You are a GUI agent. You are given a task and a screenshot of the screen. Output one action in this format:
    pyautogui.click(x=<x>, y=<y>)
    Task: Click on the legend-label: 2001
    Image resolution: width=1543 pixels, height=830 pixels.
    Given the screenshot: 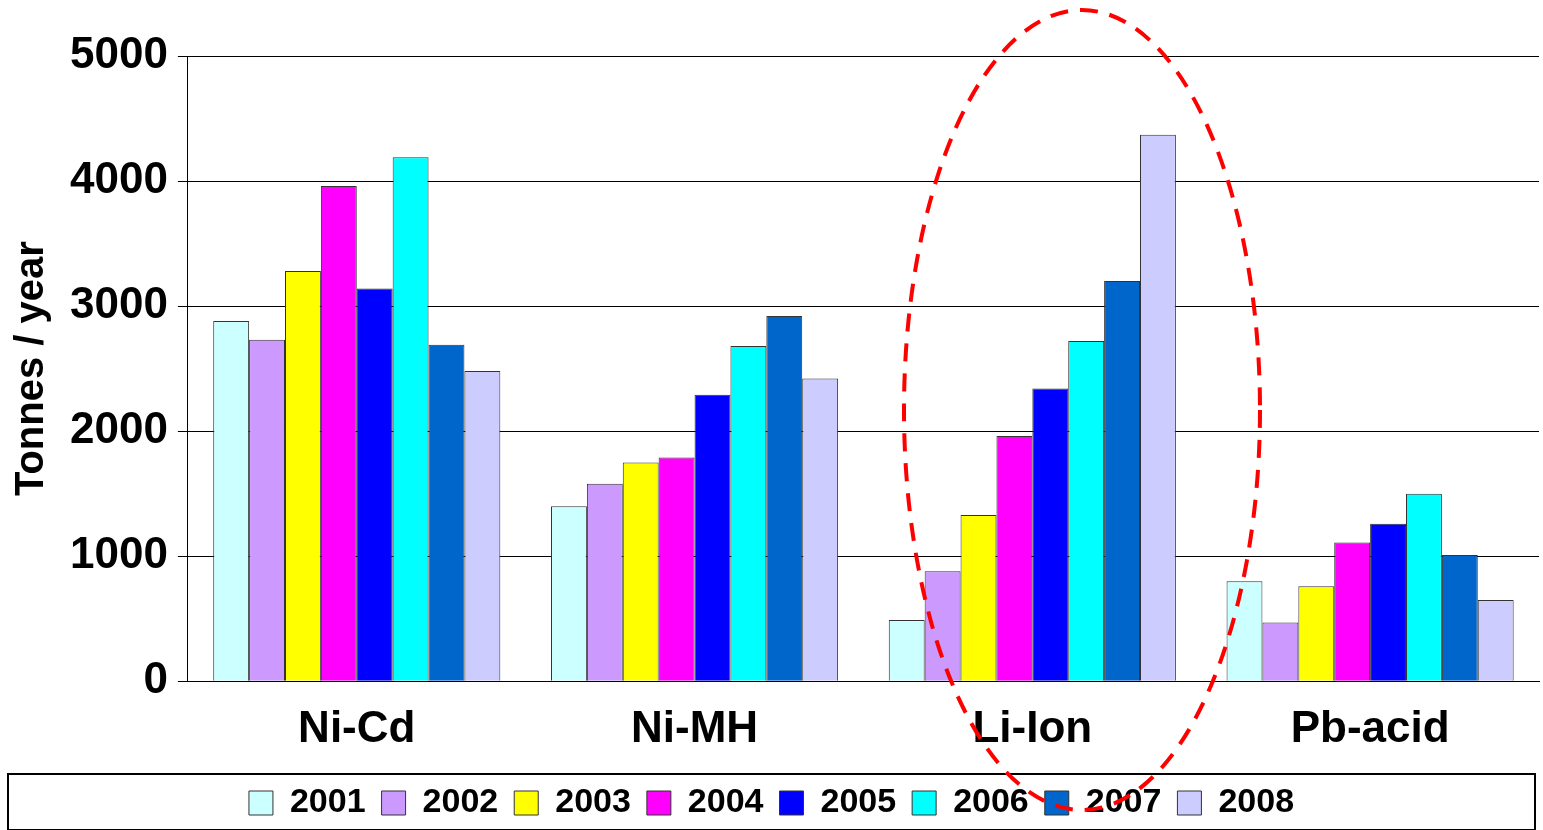 What is the action you would take?
    pyautogui.click(x=327, y=800)
    